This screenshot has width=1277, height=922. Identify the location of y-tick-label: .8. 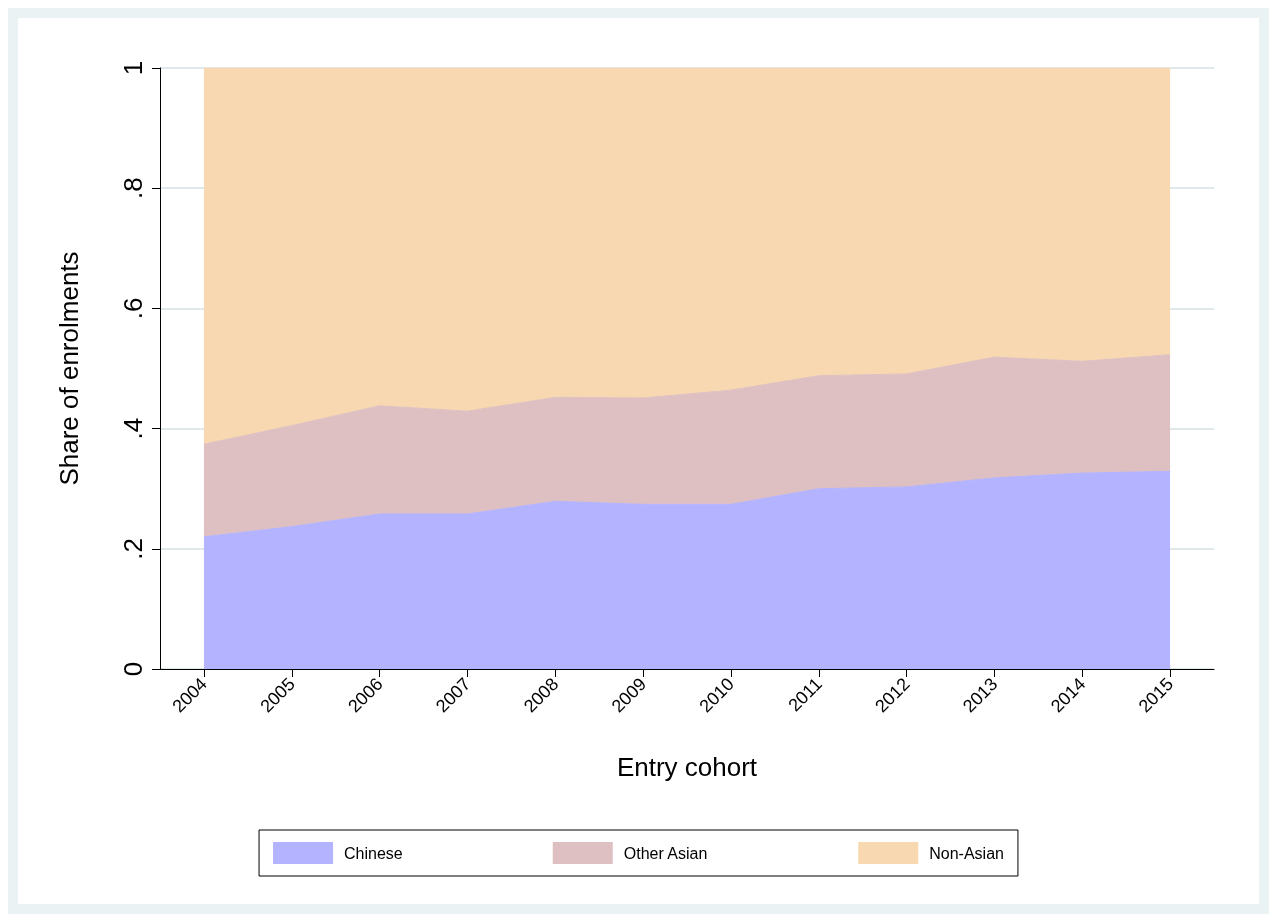
(133, 188).